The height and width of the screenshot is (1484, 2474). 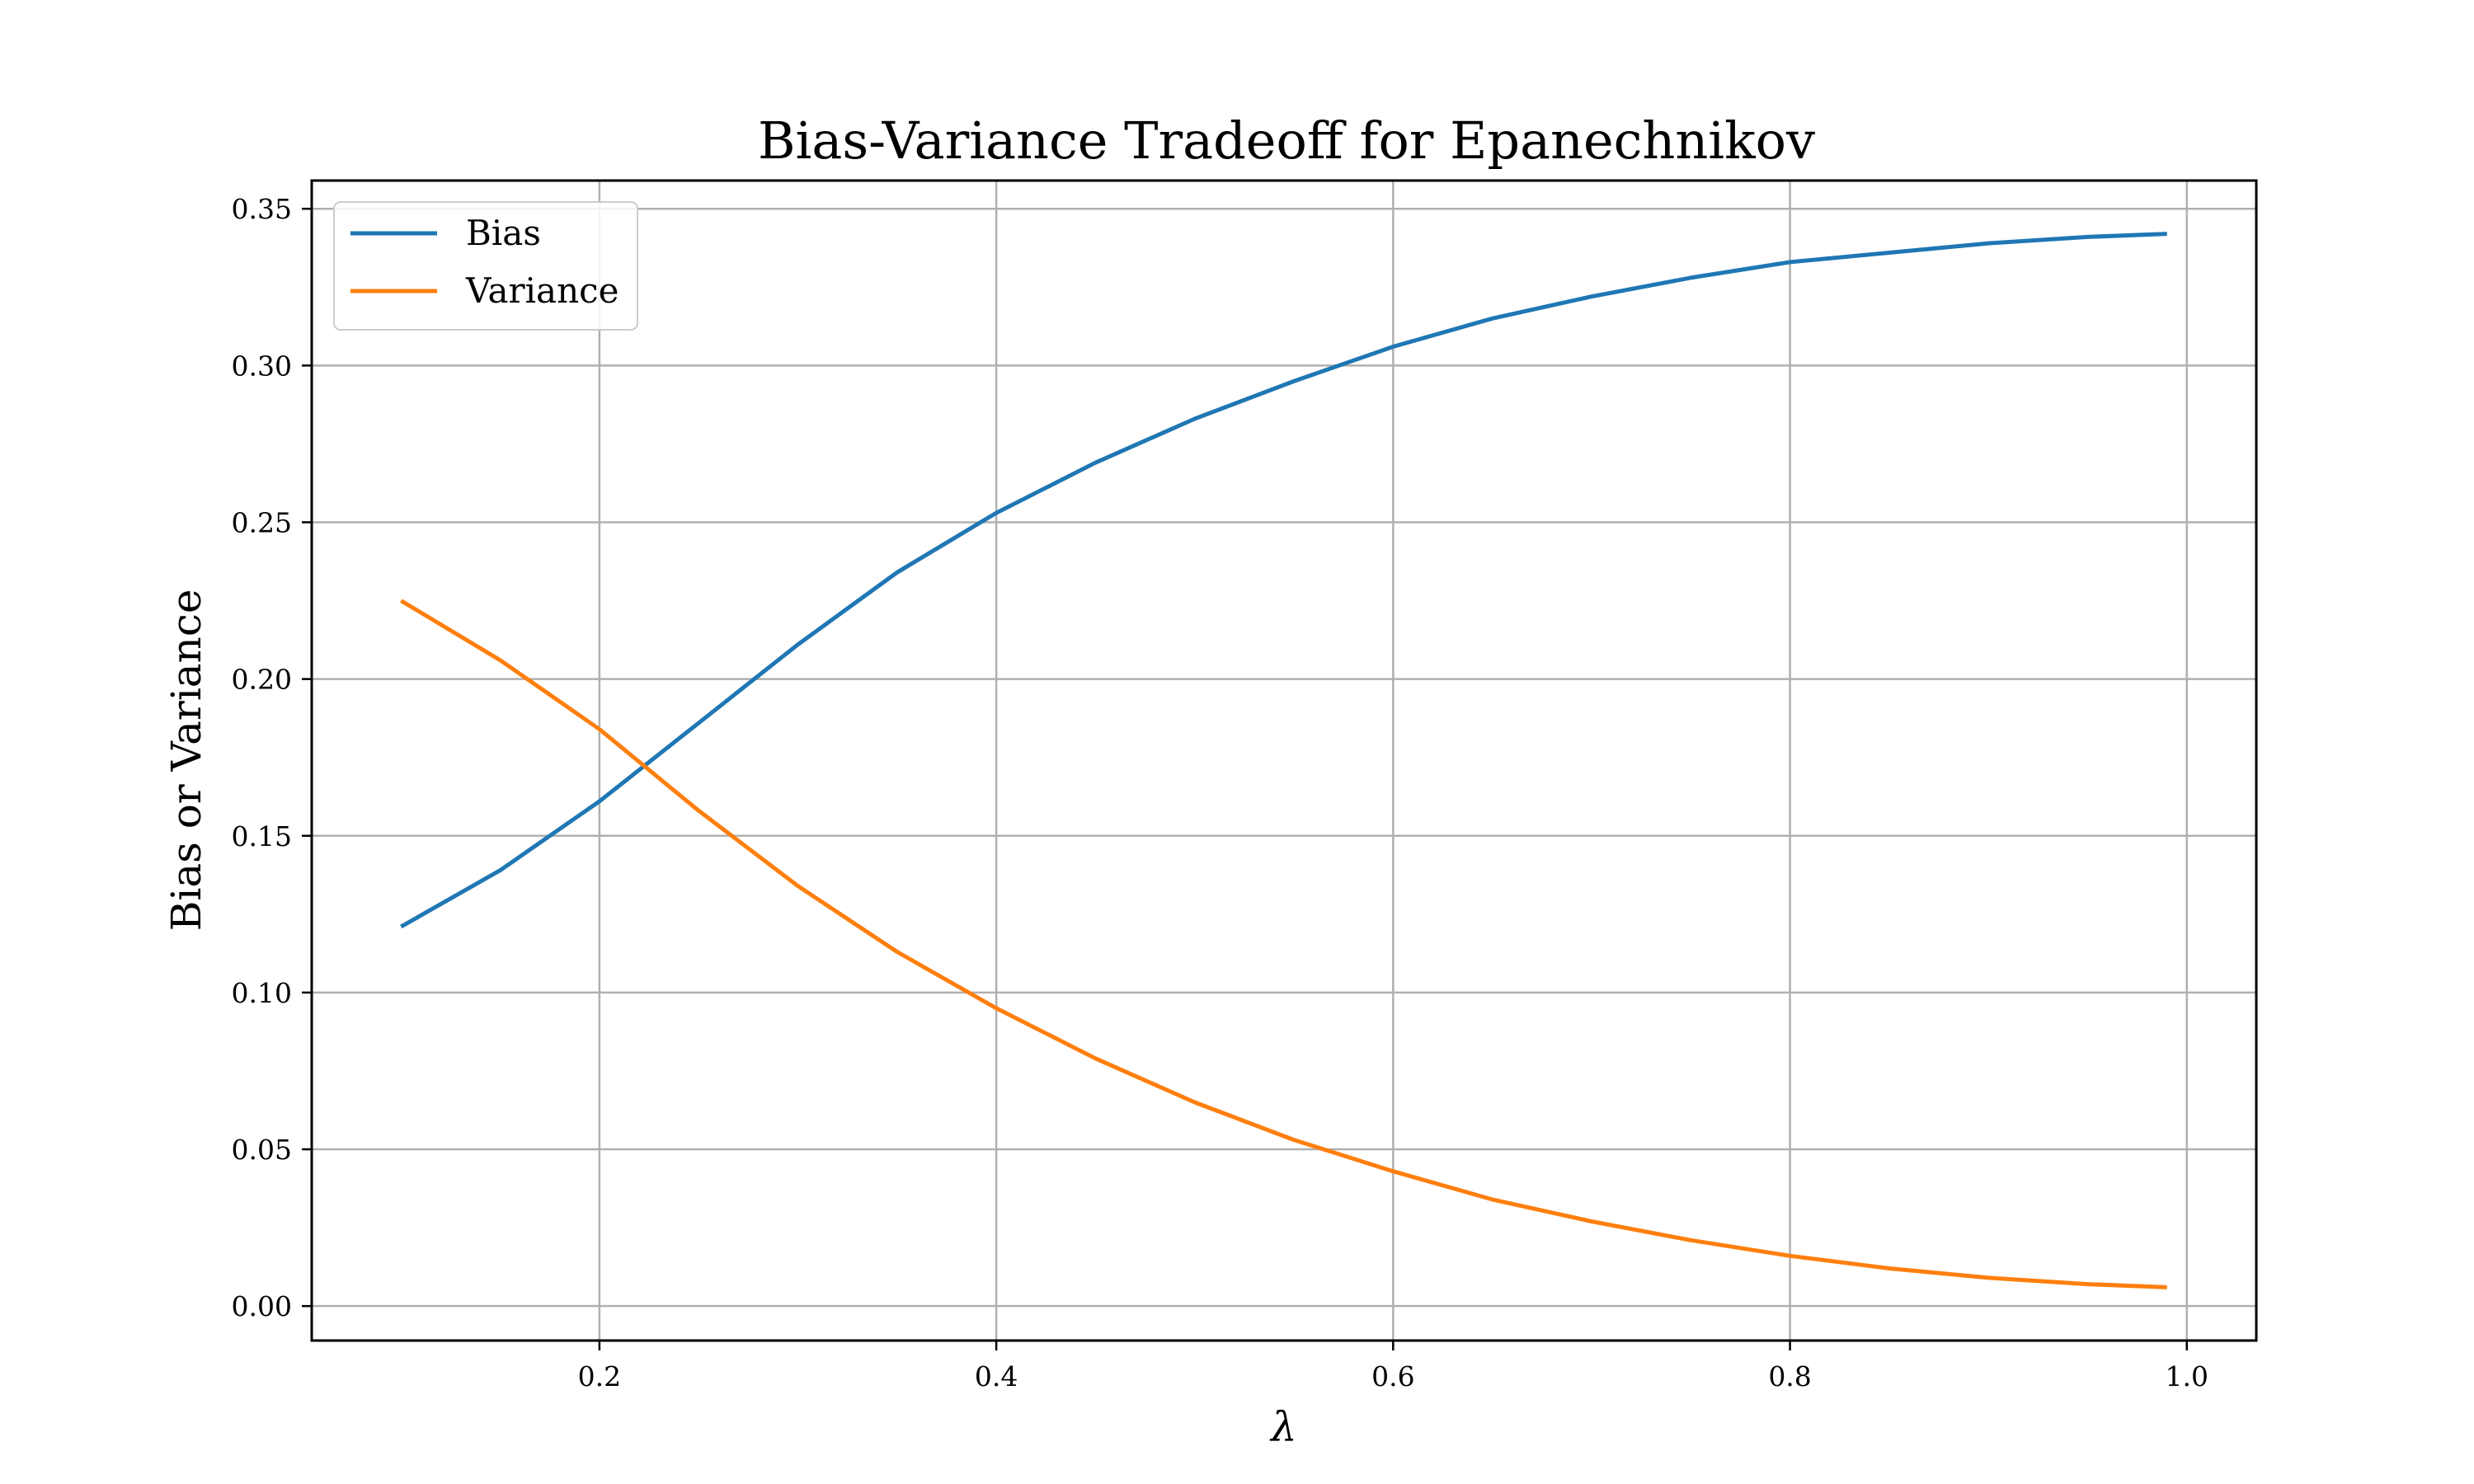 I want to click on y-tick-label: 0.20, so click(x=262, y=680).